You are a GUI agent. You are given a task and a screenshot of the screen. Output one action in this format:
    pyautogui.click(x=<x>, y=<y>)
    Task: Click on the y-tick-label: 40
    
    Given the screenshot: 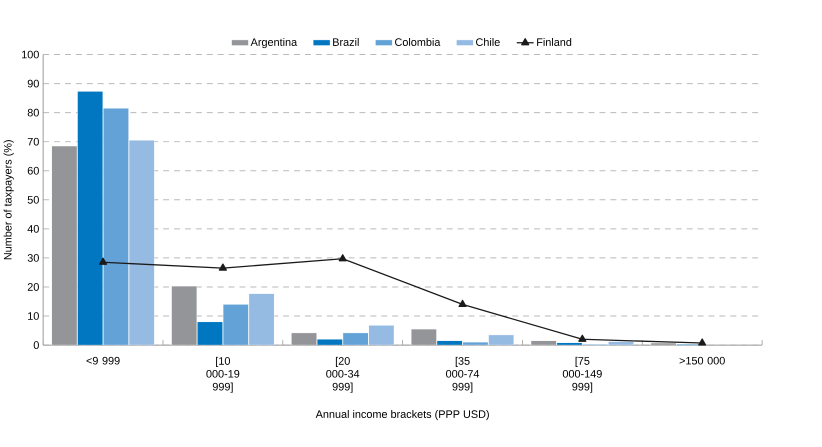 What is the action you would take?
    pyautogui.click(x=33, y=228)
    